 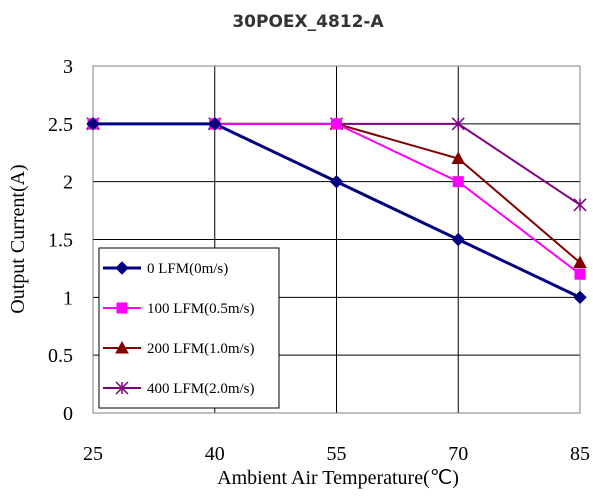 I want to click on x-tick-label: 85, so click(x=580, y=454).